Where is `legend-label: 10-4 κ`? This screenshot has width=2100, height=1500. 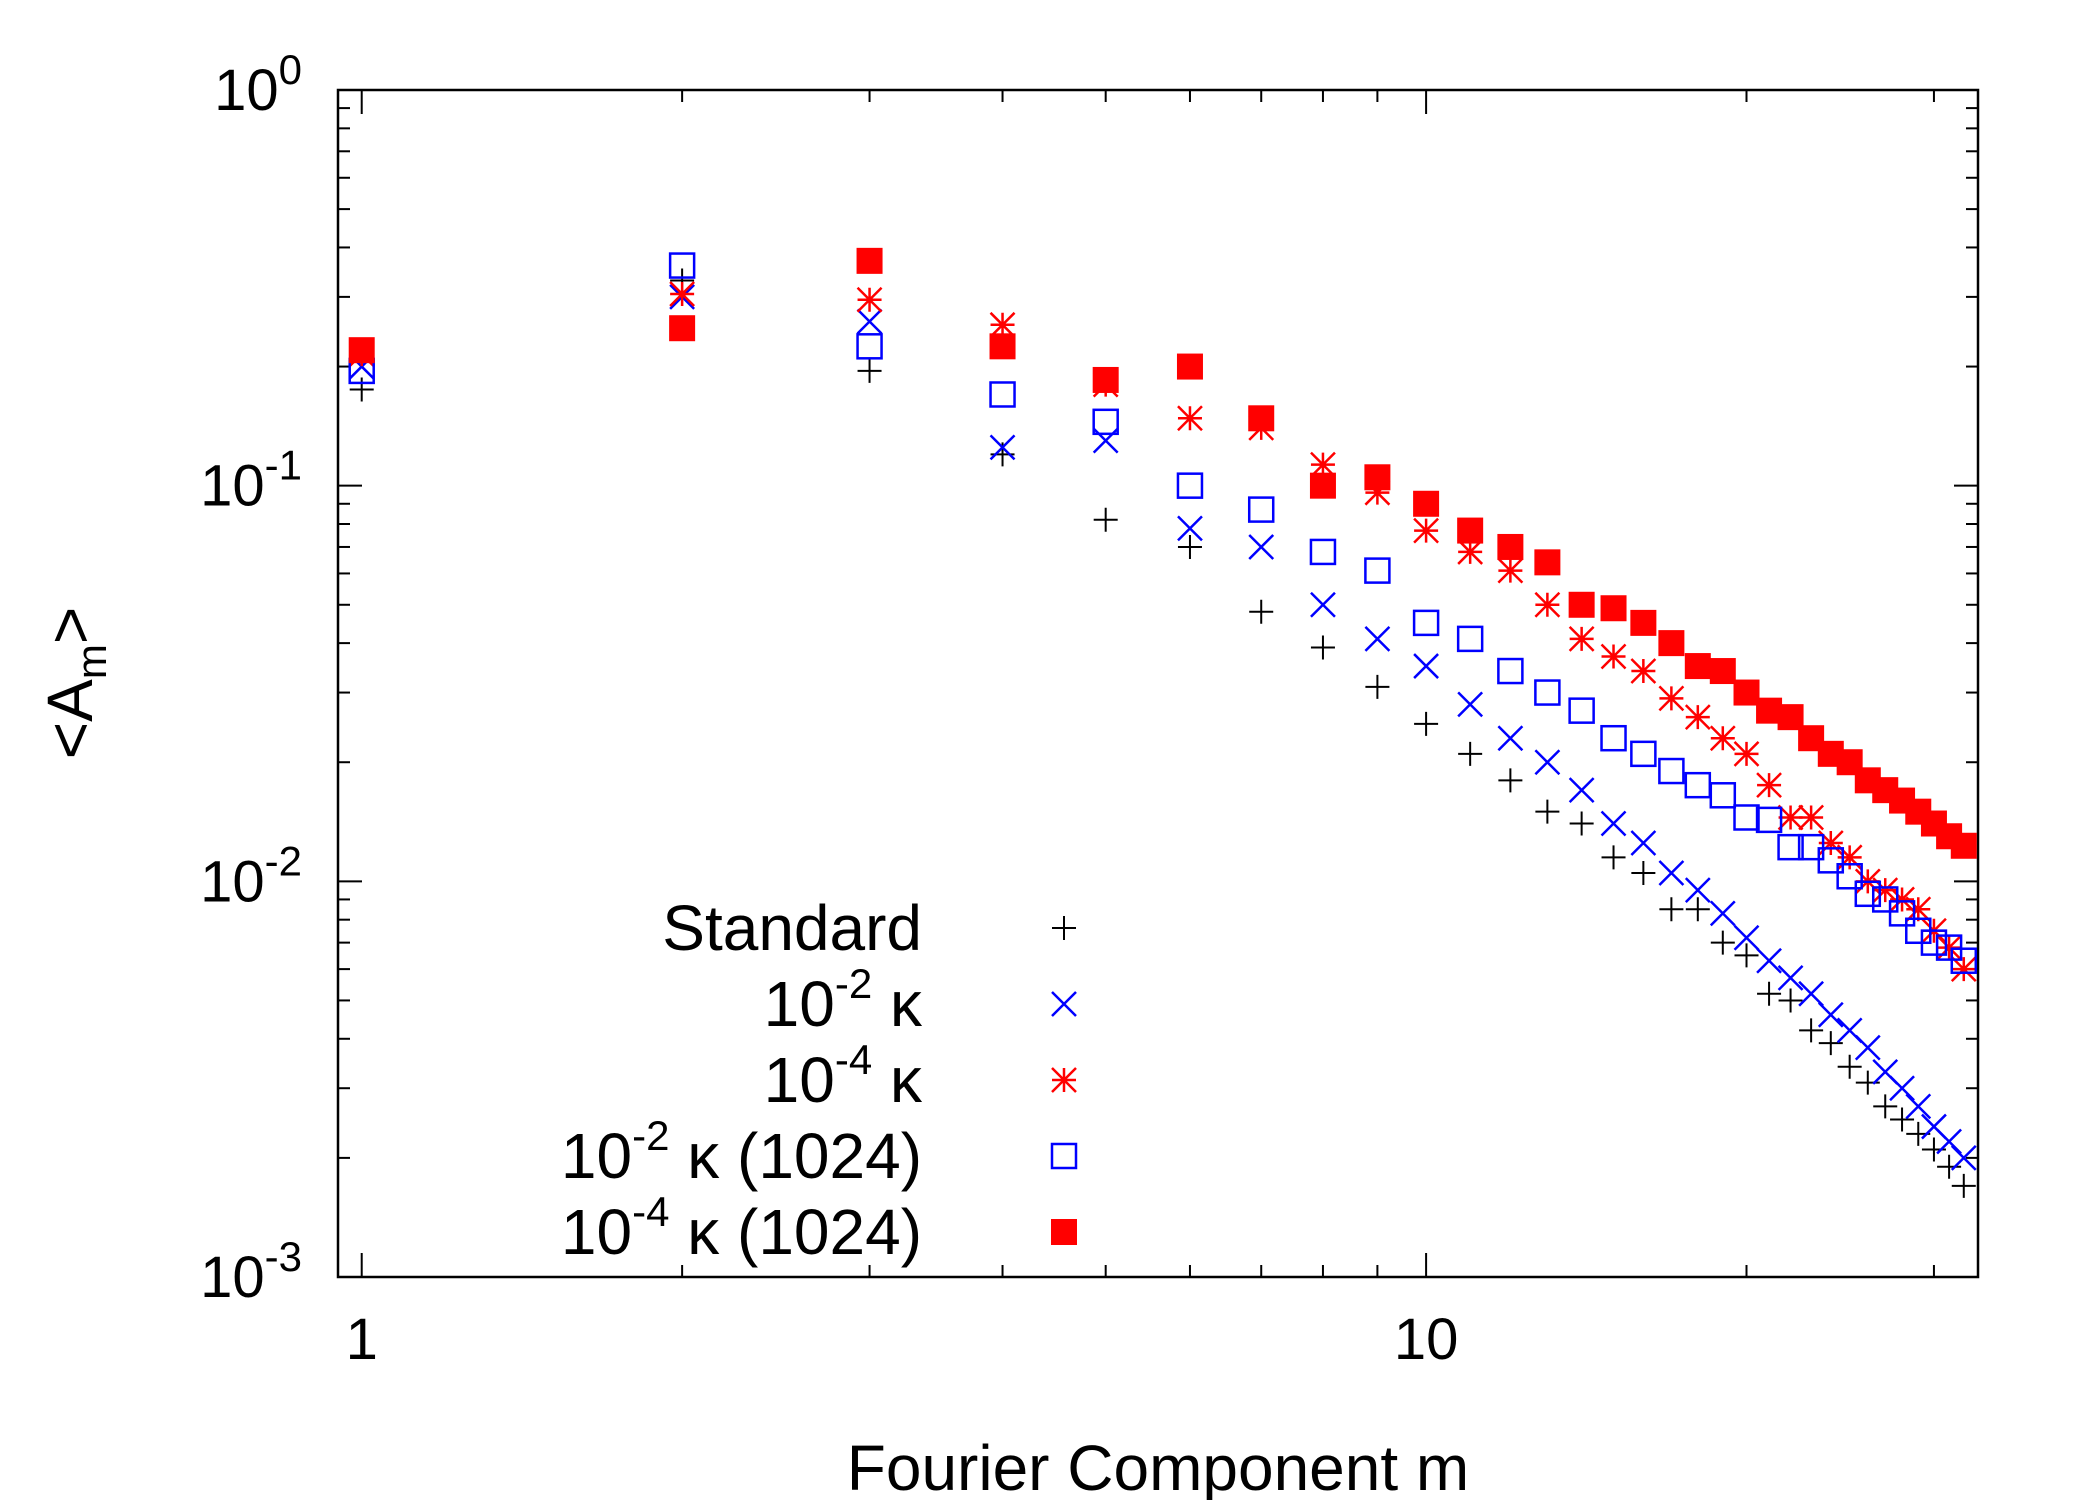
legend-label: 10-4 κ is located at coordinates (843, 1076).